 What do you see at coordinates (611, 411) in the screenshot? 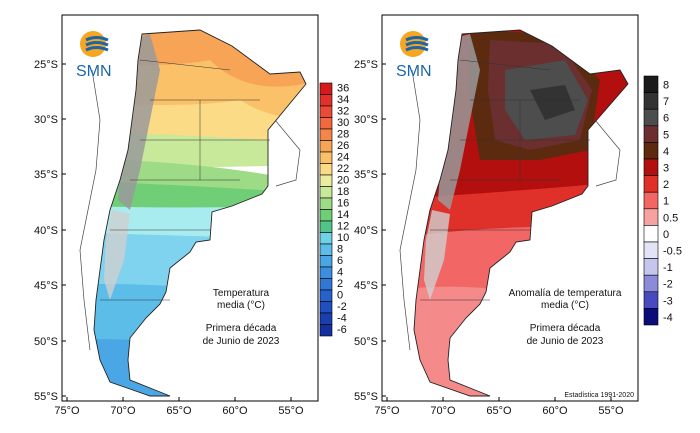
I see `right-lon-label: 55°O` at bounding box center [611, 411].